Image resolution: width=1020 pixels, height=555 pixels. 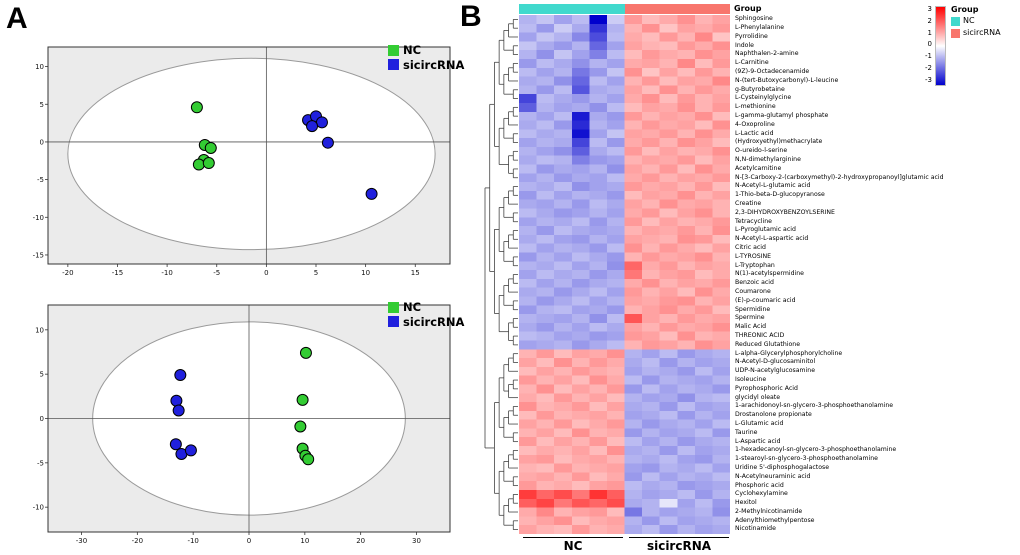 What do you see at coordinates (773, 186) in the screenshot?
I see `row-label: N-Acetyl-L-glutamic acid` at bounding box center [773, 186].